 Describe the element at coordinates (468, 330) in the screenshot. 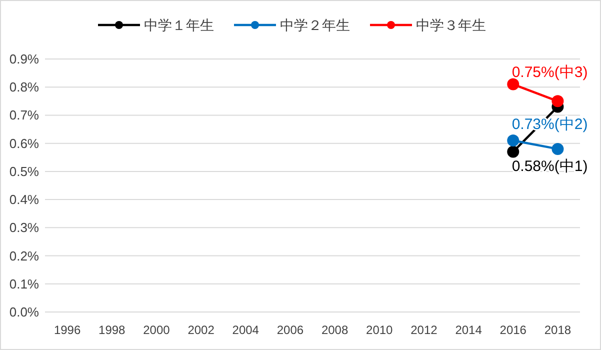

I see `x-tick-label: 2014` at that location.